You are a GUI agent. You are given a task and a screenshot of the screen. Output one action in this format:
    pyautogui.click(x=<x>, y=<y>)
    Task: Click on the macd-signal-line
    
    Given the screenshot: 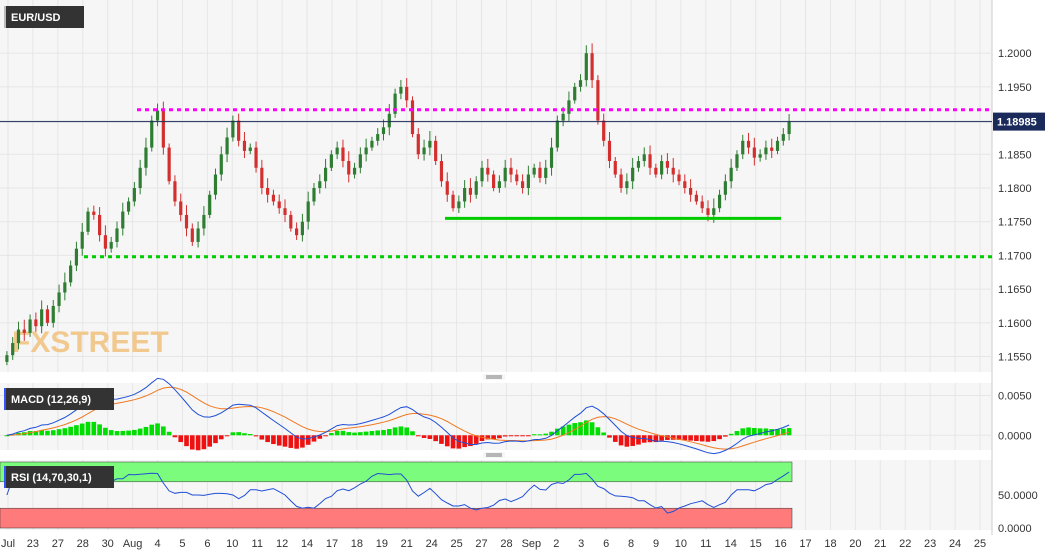 What is the action you would take?
    pyautogui.click(x=398, y=418)
    